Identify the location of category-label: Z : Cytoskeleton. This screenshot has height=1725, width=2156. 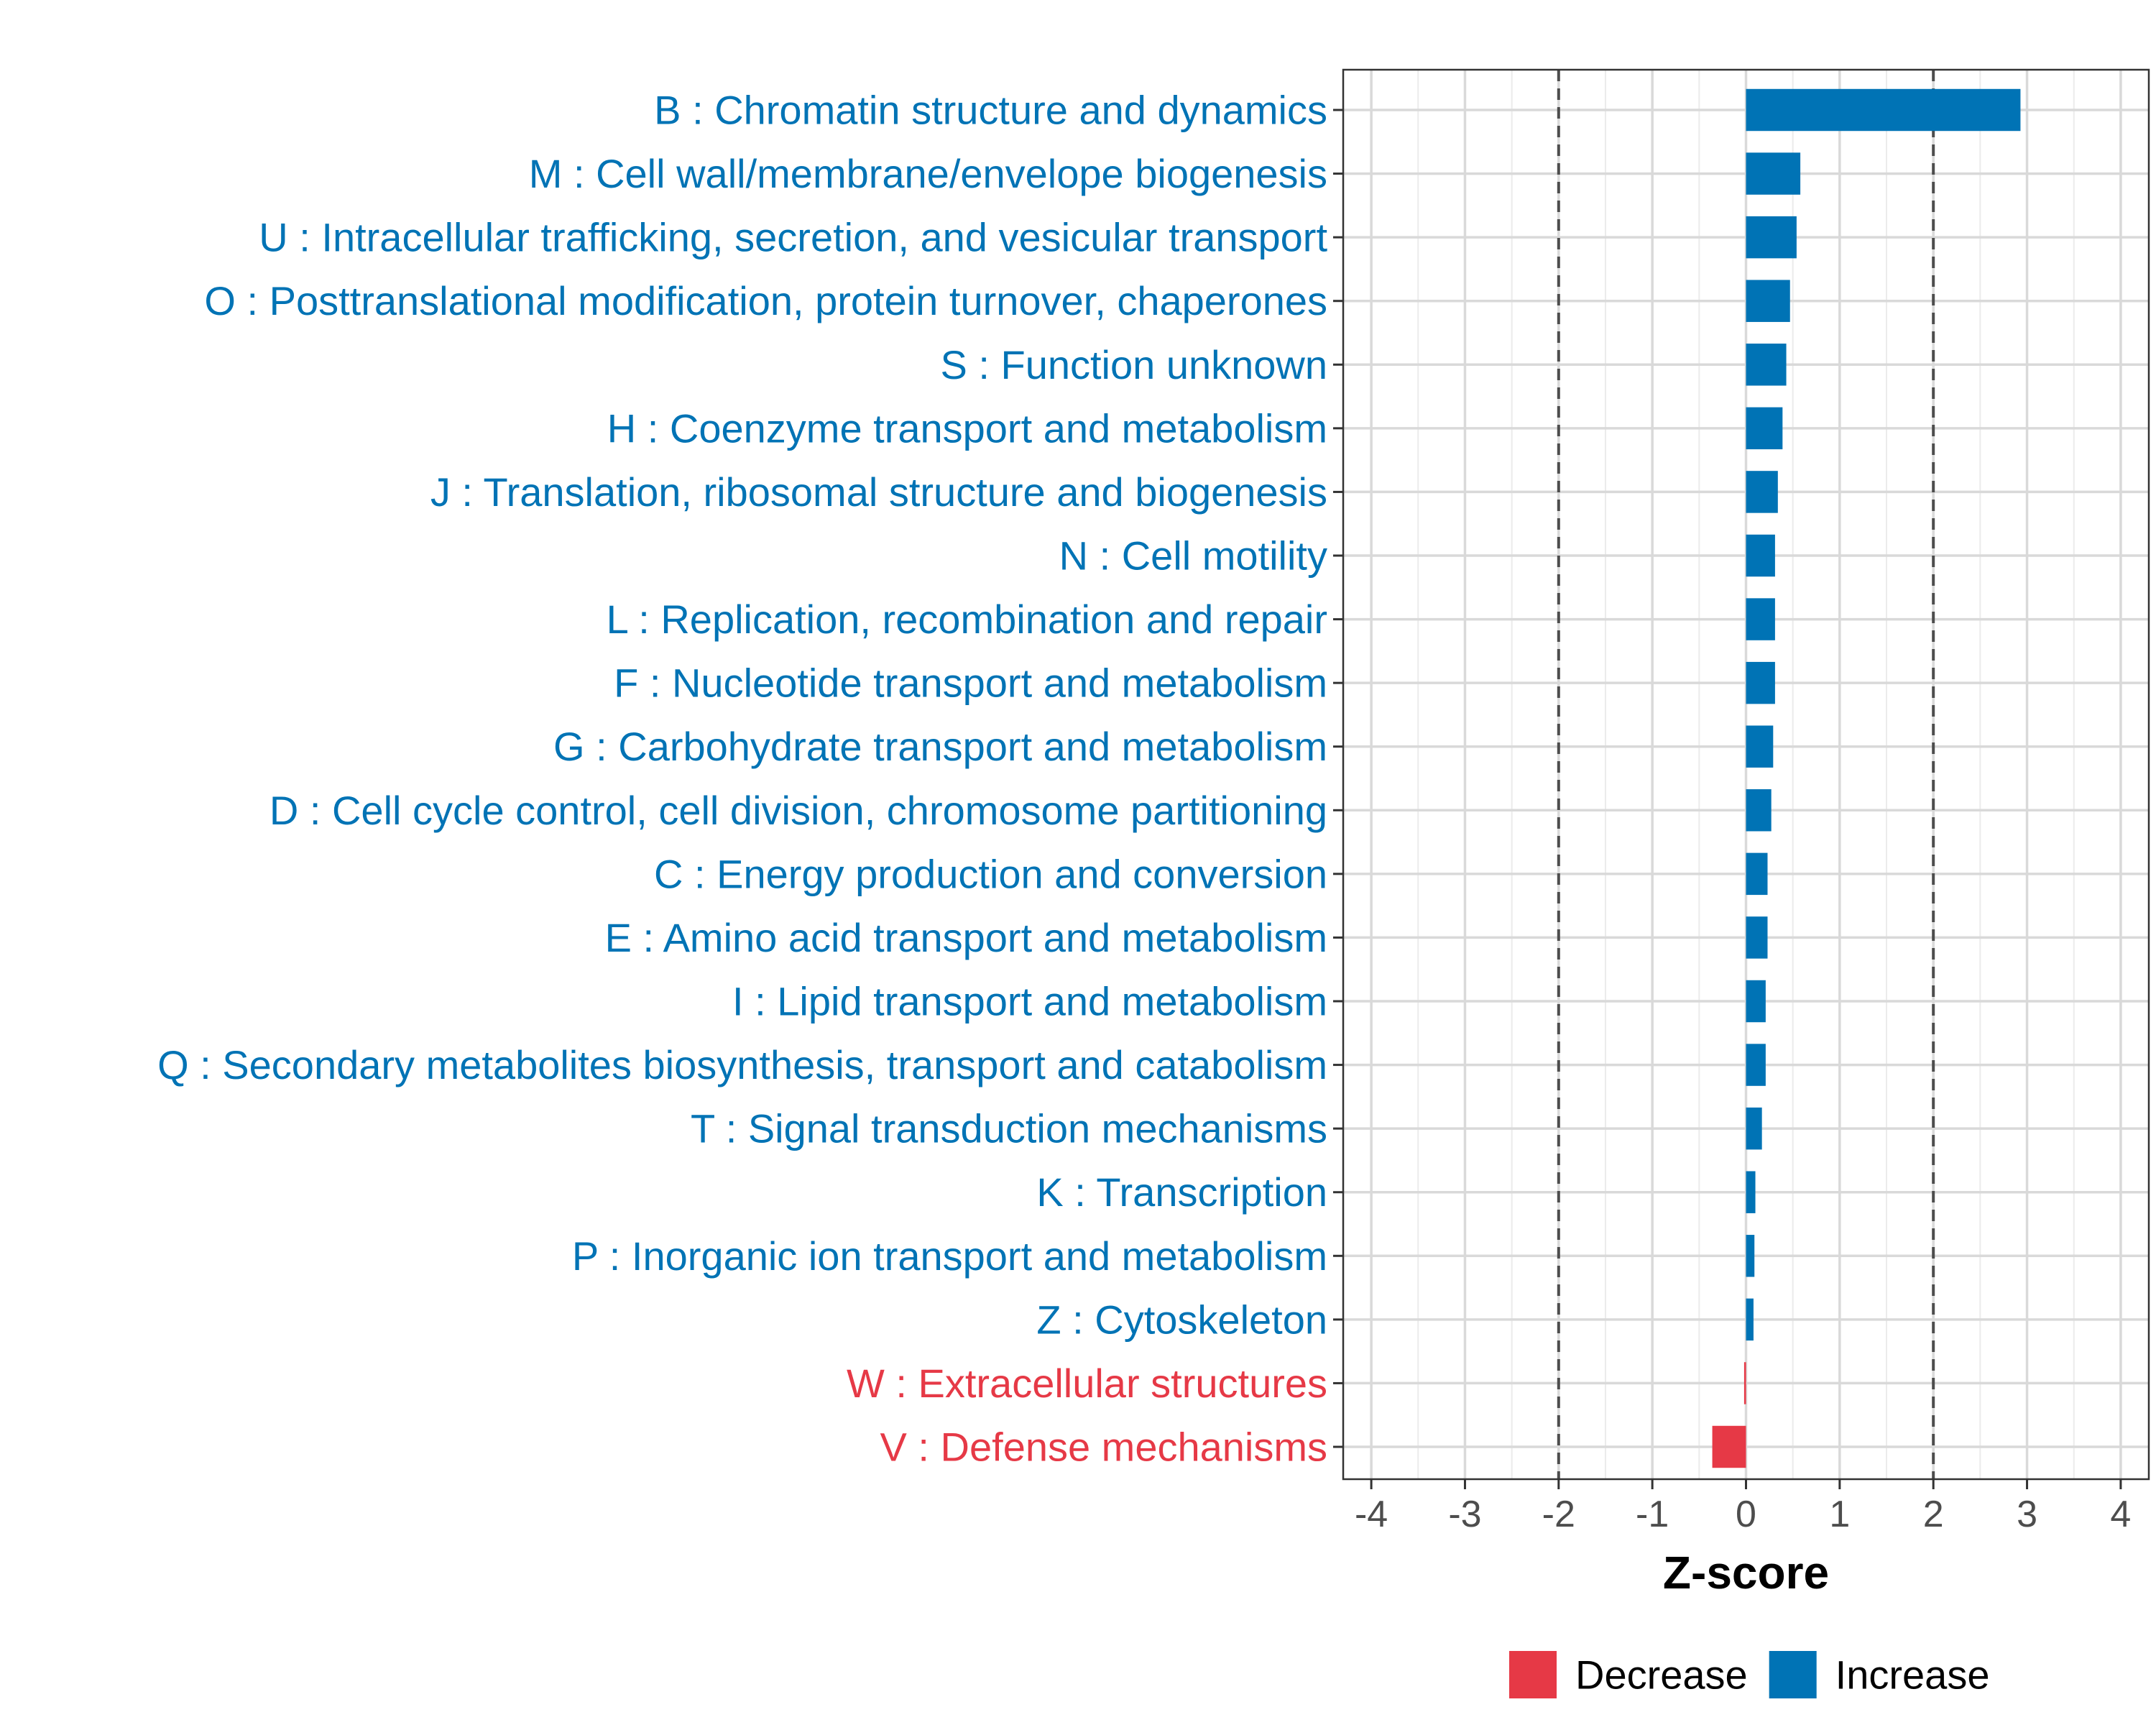
(1181, 1319).